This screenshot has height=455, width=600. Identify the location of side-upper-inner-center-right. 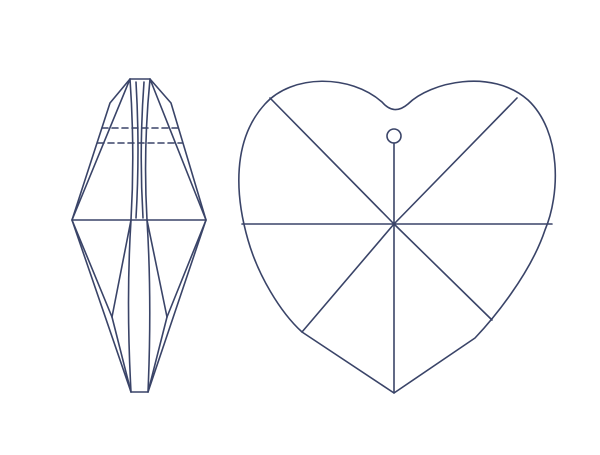
(142, 150).